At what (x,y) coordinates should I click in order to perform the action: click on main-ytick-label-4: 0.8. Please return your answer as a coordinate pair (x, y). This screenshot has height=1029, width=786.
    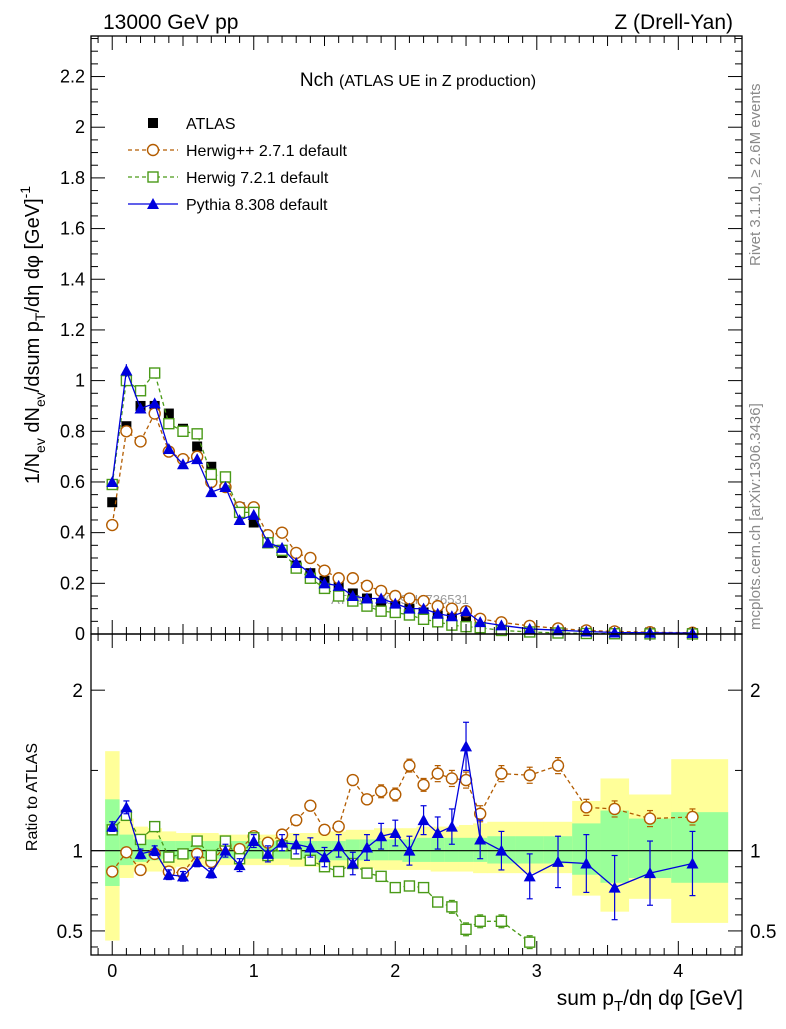
    Looking at the image, I should click on (72, 431).